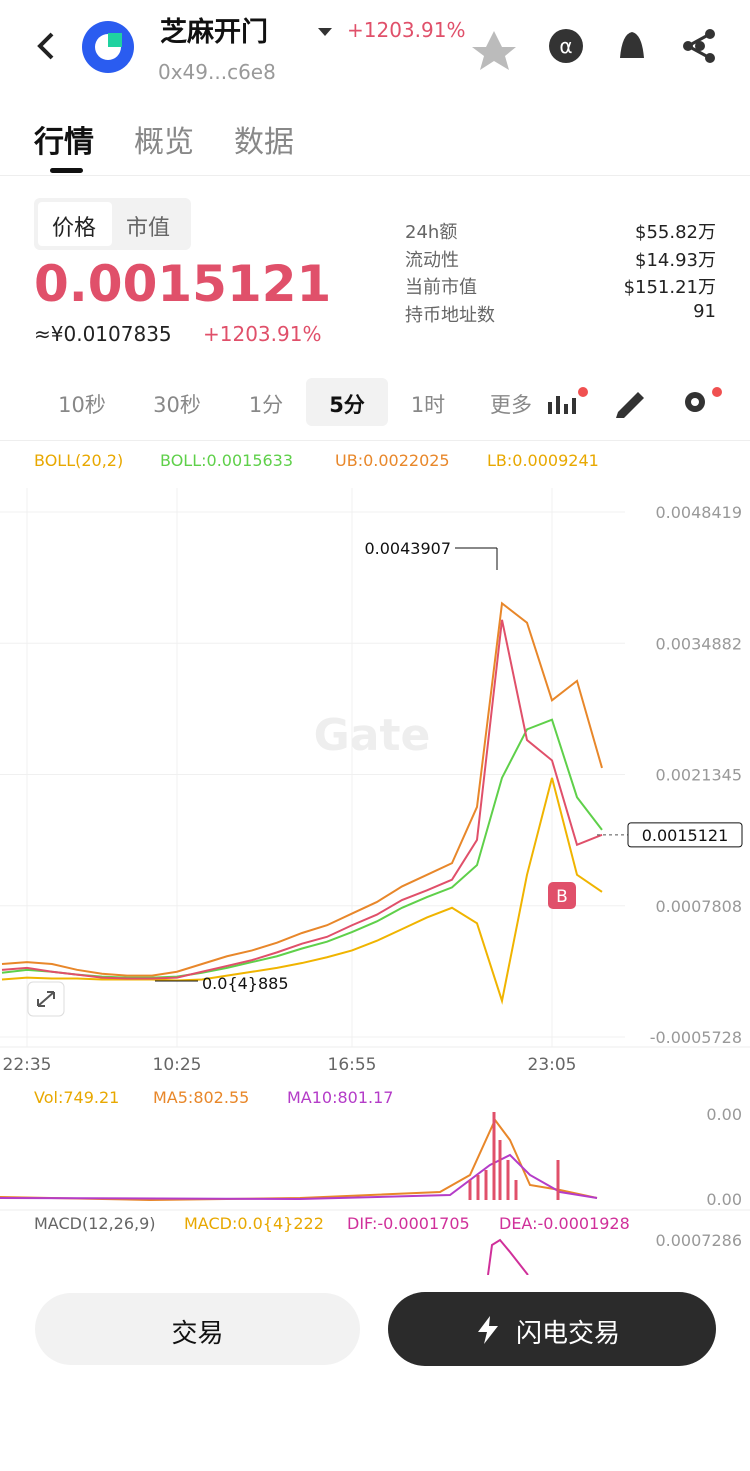 The width and height of the screenshot is (750, 1471). Describe the element at coordinates (74, 228) in the screenshot. I see `toggle-option: 价格` at that location.